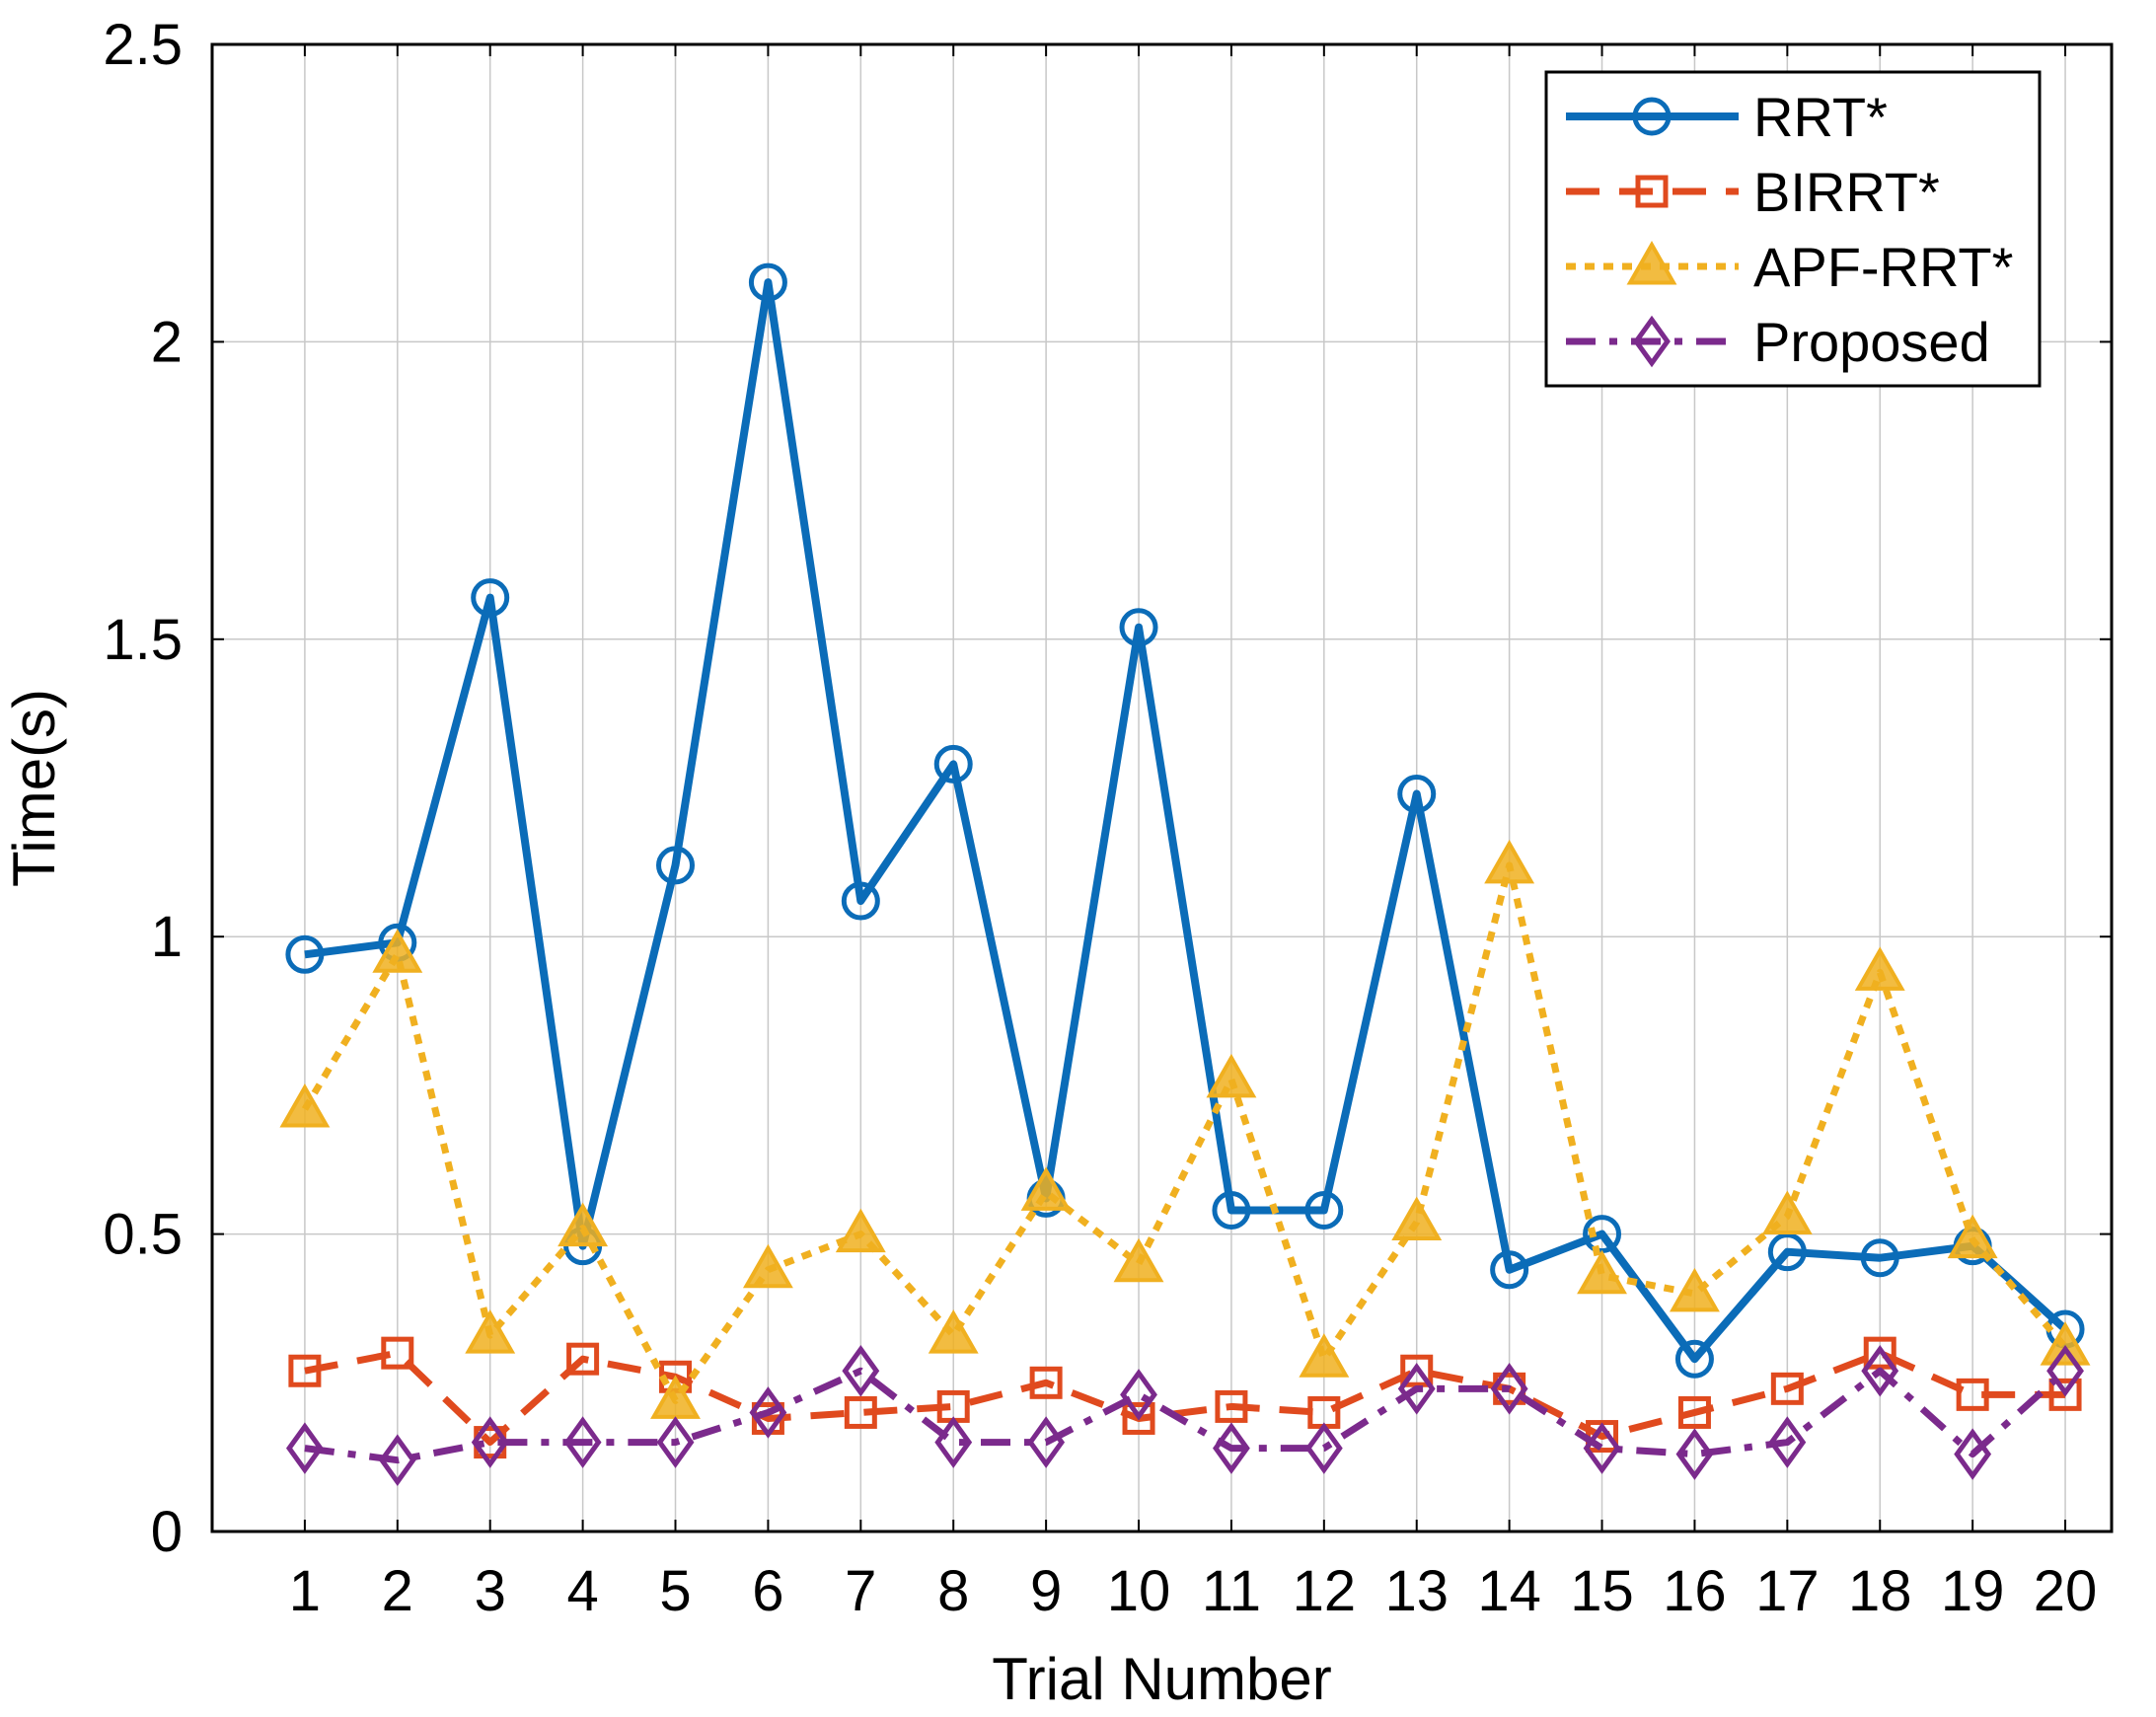 Image resolution: width=2156 pixels, height=1717 pixels. I want to click on series-line-birrt, so click(1185, 1398).